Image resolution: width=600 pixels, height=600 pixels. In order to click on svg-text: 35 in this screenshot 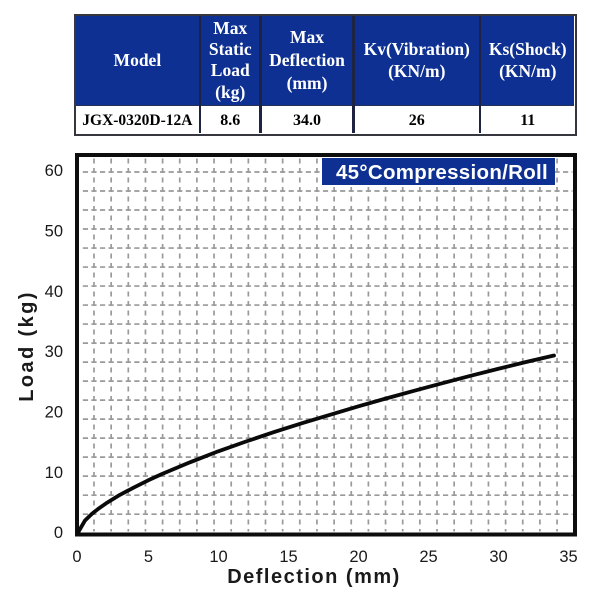, I will do `click(568, 557)`.